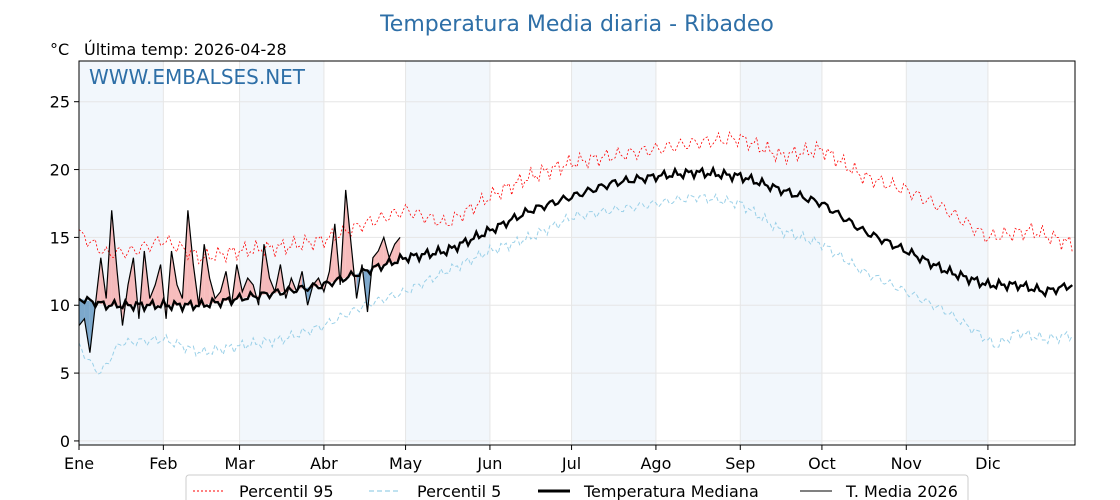 The width and height of the screenshot is (1120, 500). I want to click on y-tick-label: 5, so click(65, 373).